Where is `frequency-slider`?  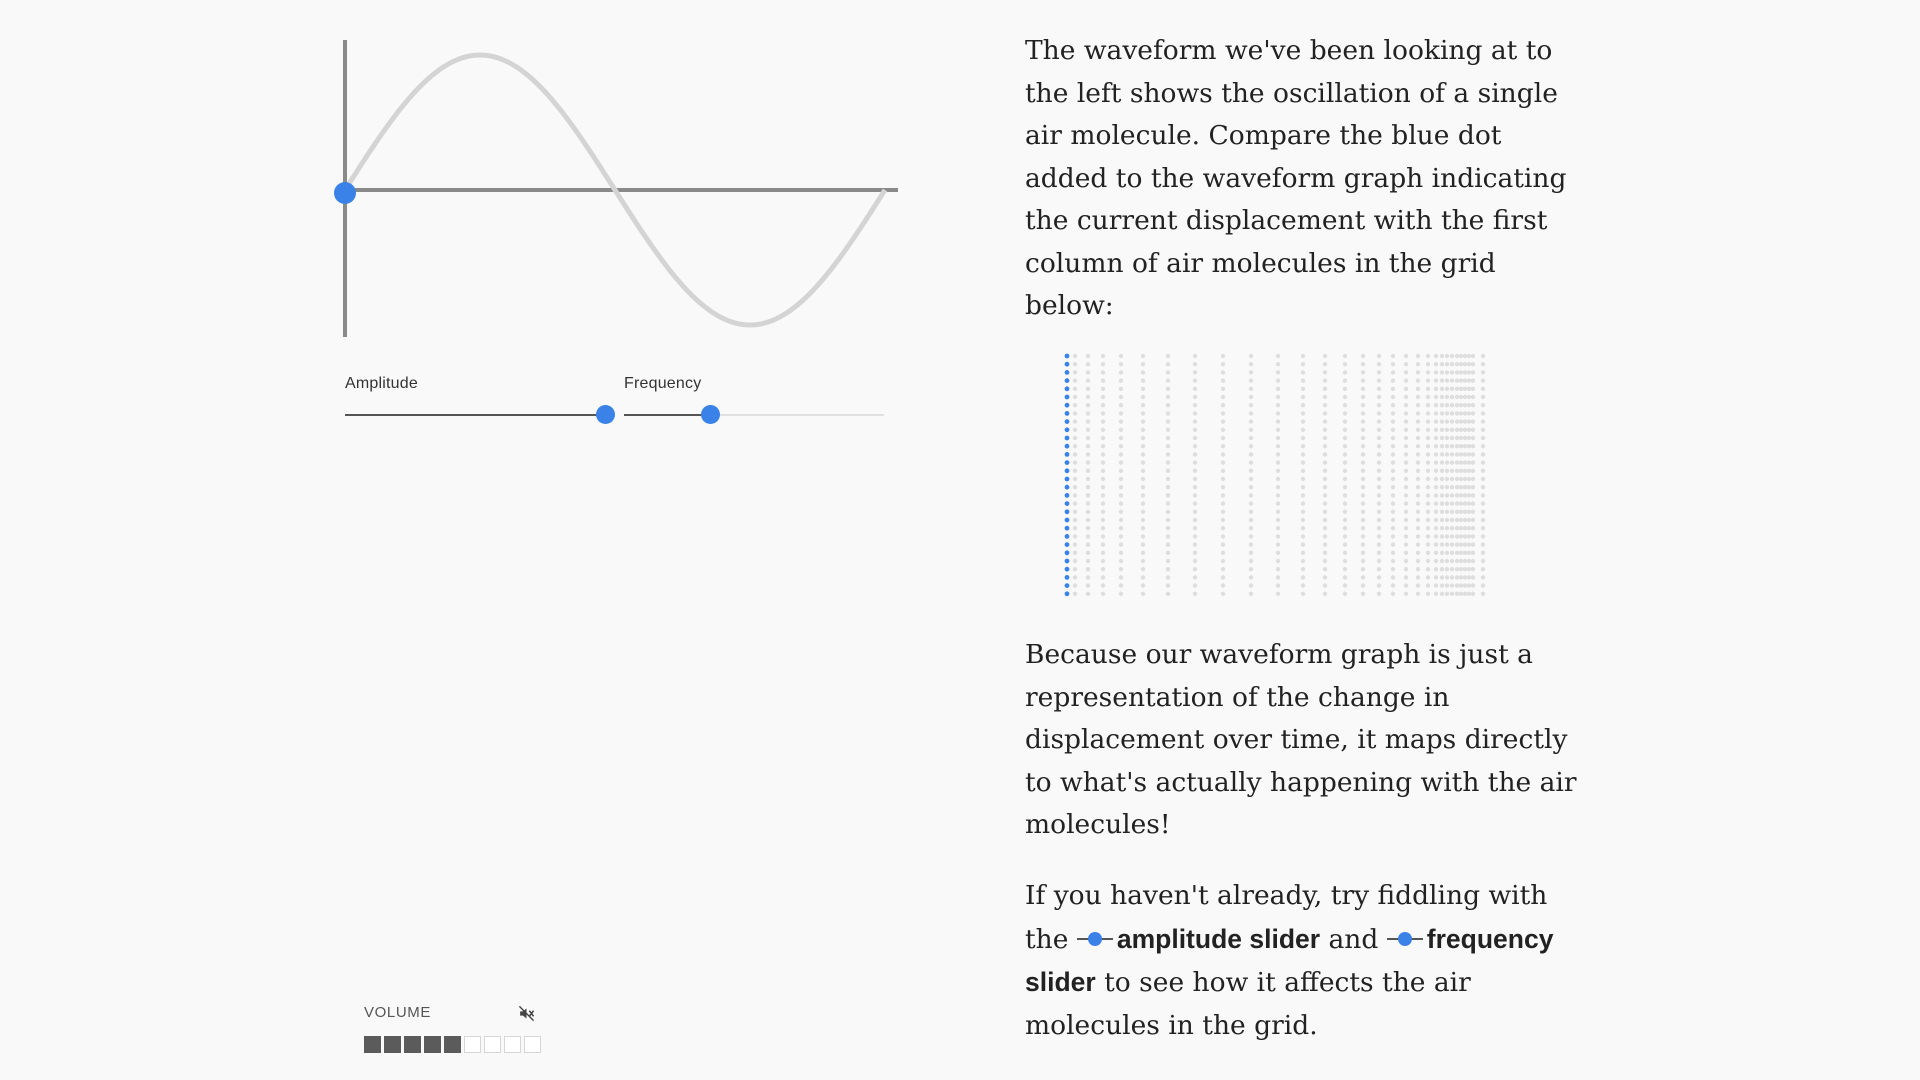 frequency-slider is located at coordinates (754, 414).